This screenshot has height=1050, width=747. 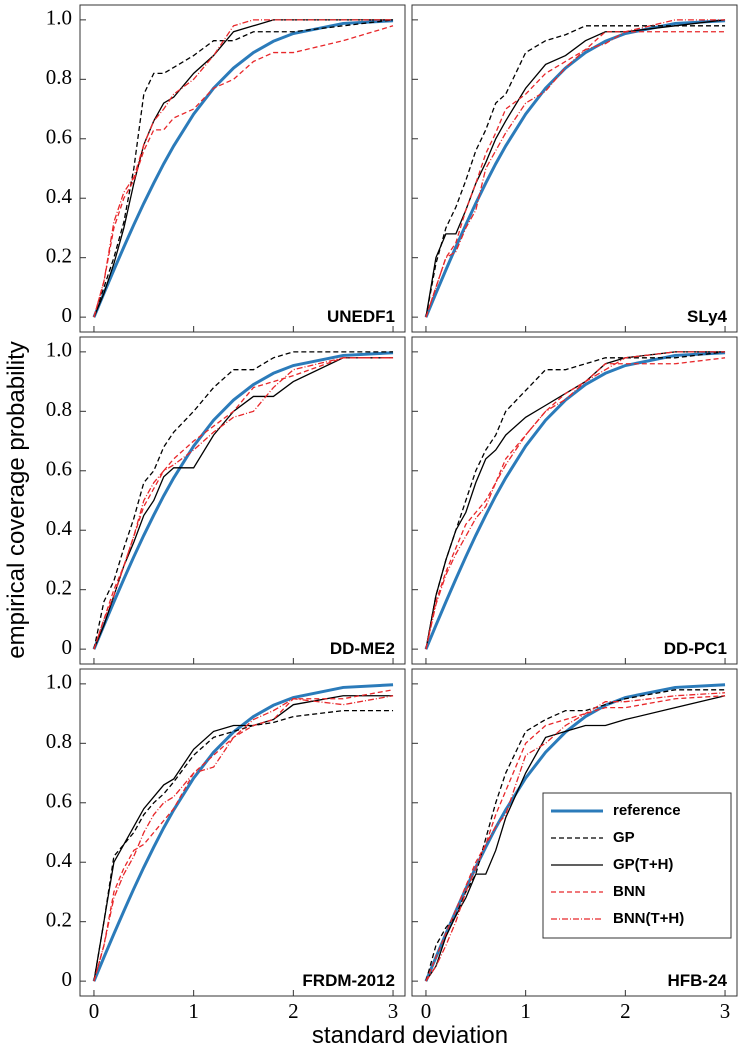 I want to click on legend-label: GP(T+H), so click(x=643, y=864).